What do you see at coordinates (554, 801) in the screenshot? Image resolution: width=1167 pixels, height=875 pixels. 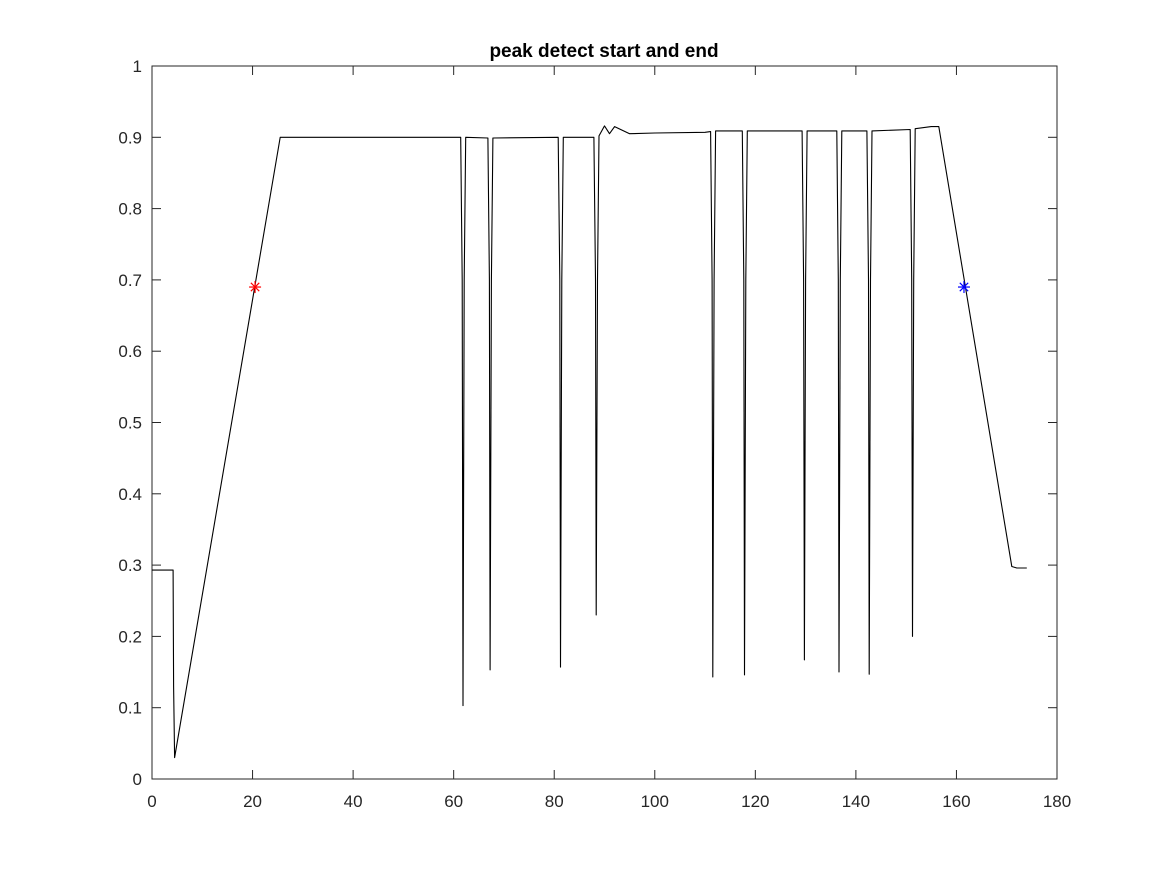 I see `x-tick-label: 80` at bounding box center [554, 801].